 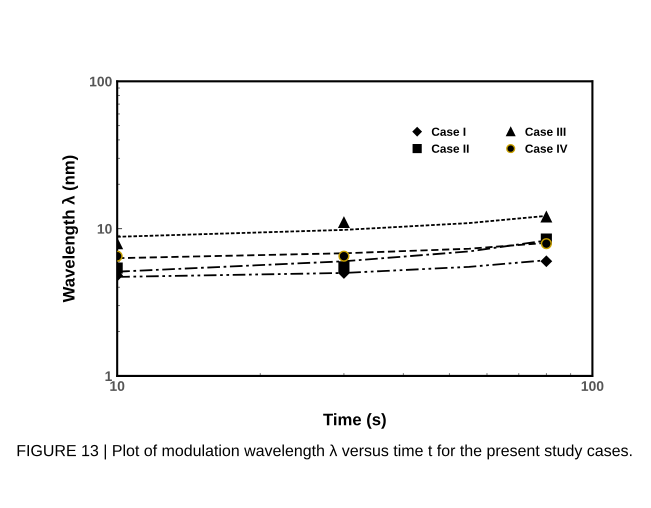 I want to click on legend-label: Case II, so click(x=450, y=148).